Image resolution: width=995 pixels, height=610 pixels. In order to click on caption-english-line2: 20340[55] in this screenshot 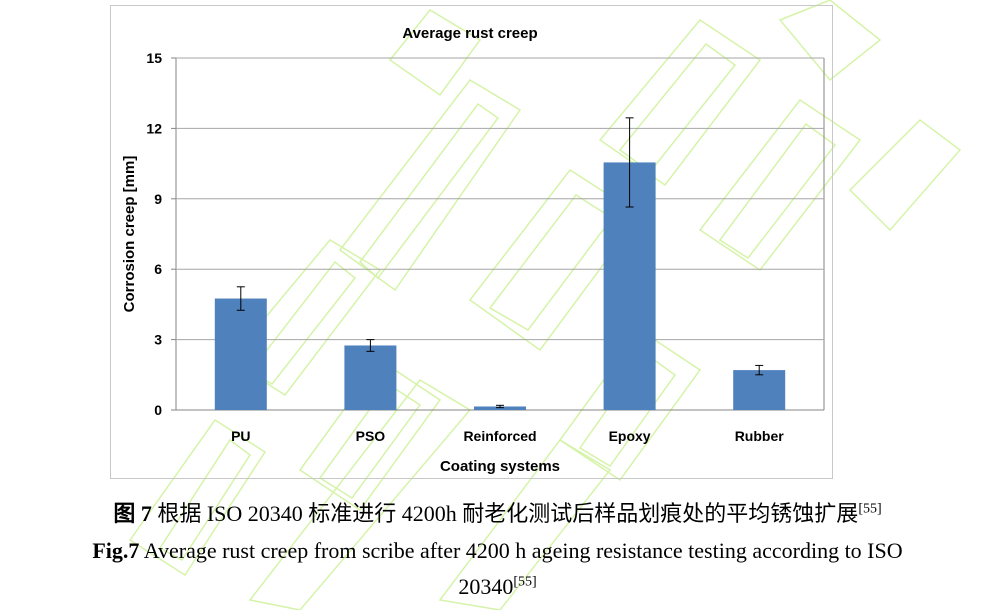, I will do `click(497, 587)`.